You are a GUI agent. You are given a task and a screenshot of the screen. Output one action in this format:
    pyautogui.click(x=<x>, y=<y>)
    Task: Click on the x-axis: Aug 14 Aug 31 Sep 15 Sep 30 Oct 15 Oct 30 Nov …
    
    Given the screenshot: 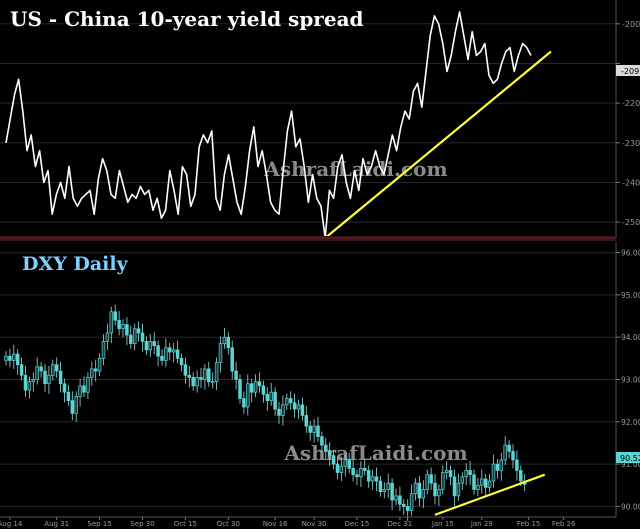 What is the action you would take?
    pyautogui.click(x=308, y=522)
    